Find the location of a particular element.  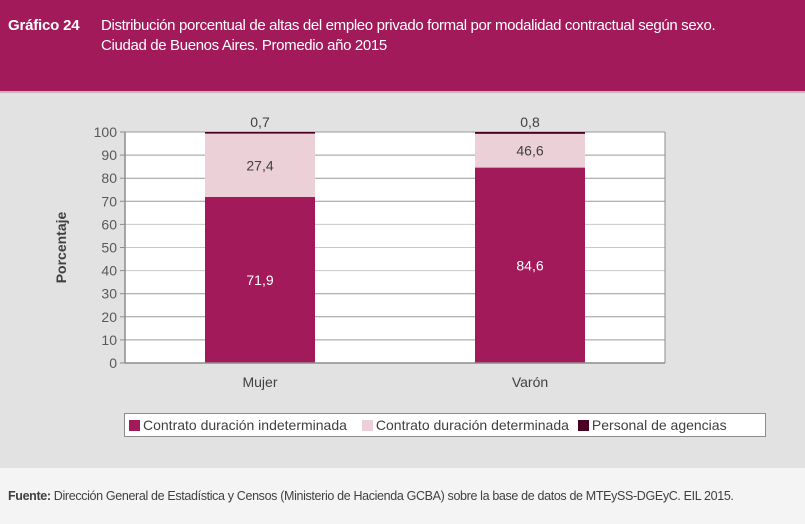

data-label: 46,6 is located at coordinates (529, 151).